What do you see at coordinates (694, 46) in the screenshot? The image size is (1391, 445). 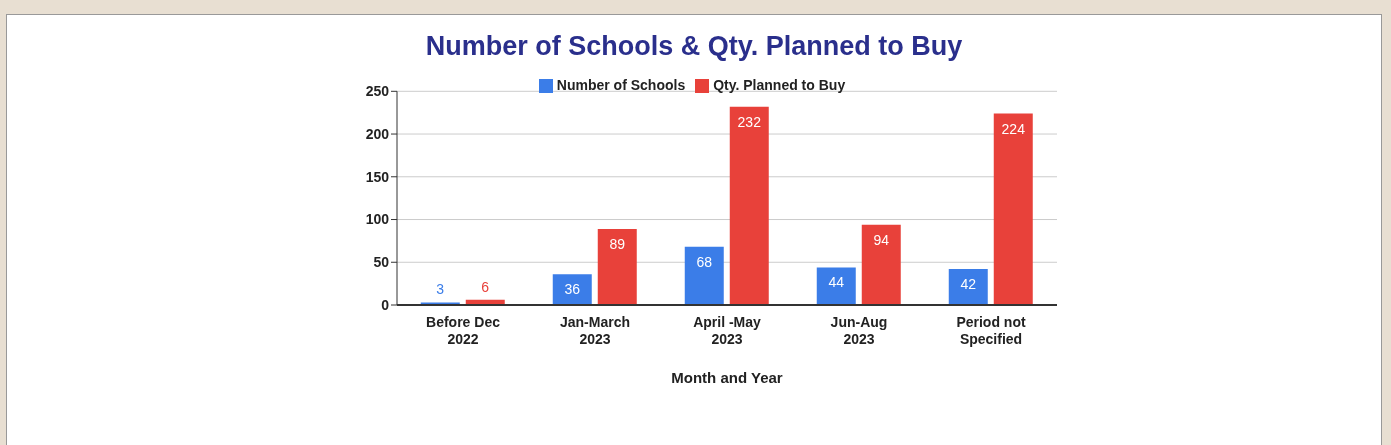 I see `chart-title: Number of Schools & Qty. Planned to Buy` at bounding box center [694, 46].